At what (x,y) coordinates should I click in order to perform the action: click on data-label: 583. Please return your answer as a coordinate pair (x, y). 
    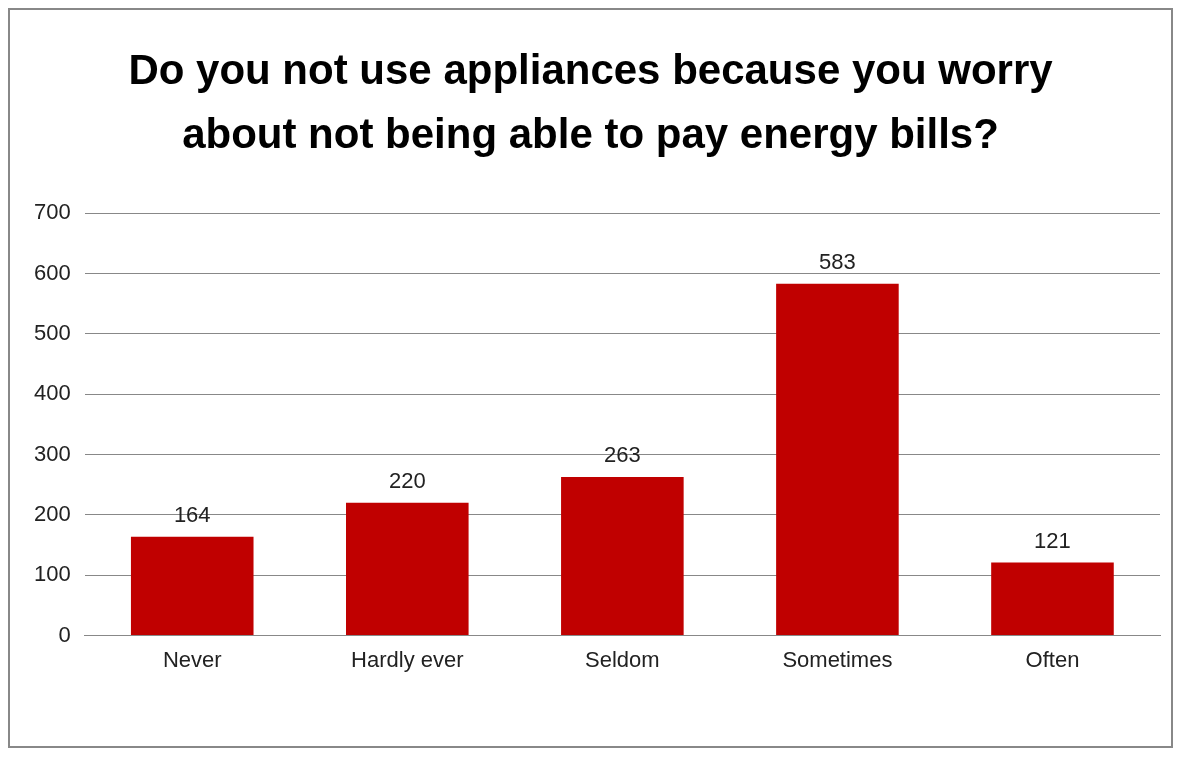
    Looking at the image, I should click on (837, 261).